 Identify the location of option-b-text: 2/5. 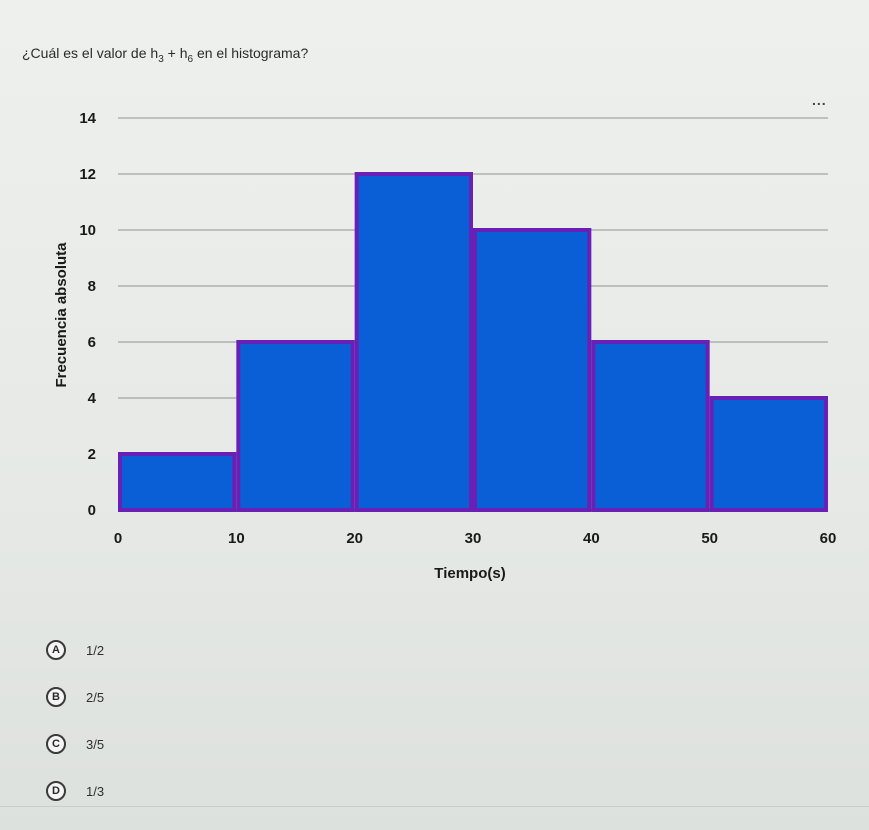
(95, 697).